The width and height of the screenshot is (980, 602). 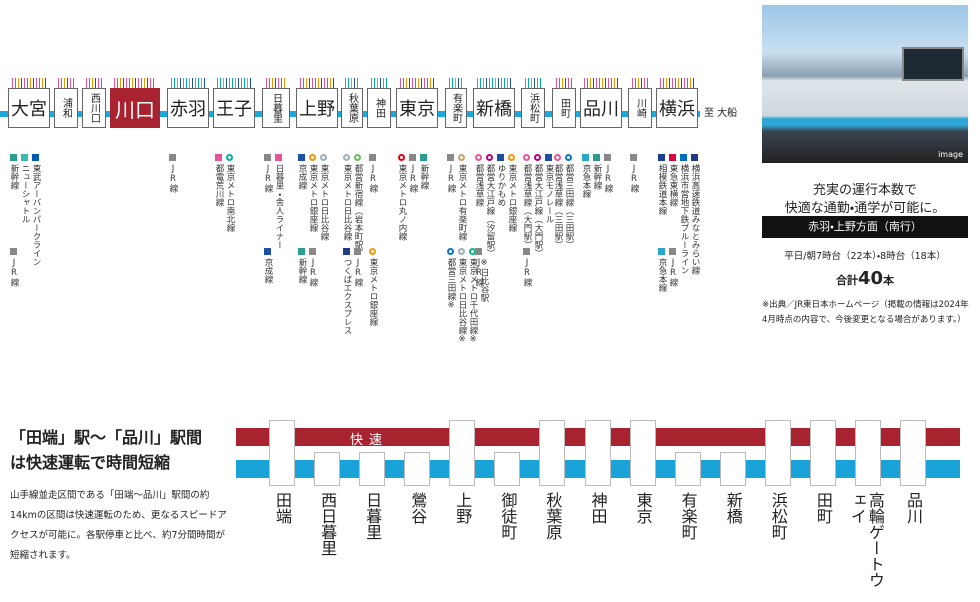 I want to click on photo: image, so click(x=865, y=84).